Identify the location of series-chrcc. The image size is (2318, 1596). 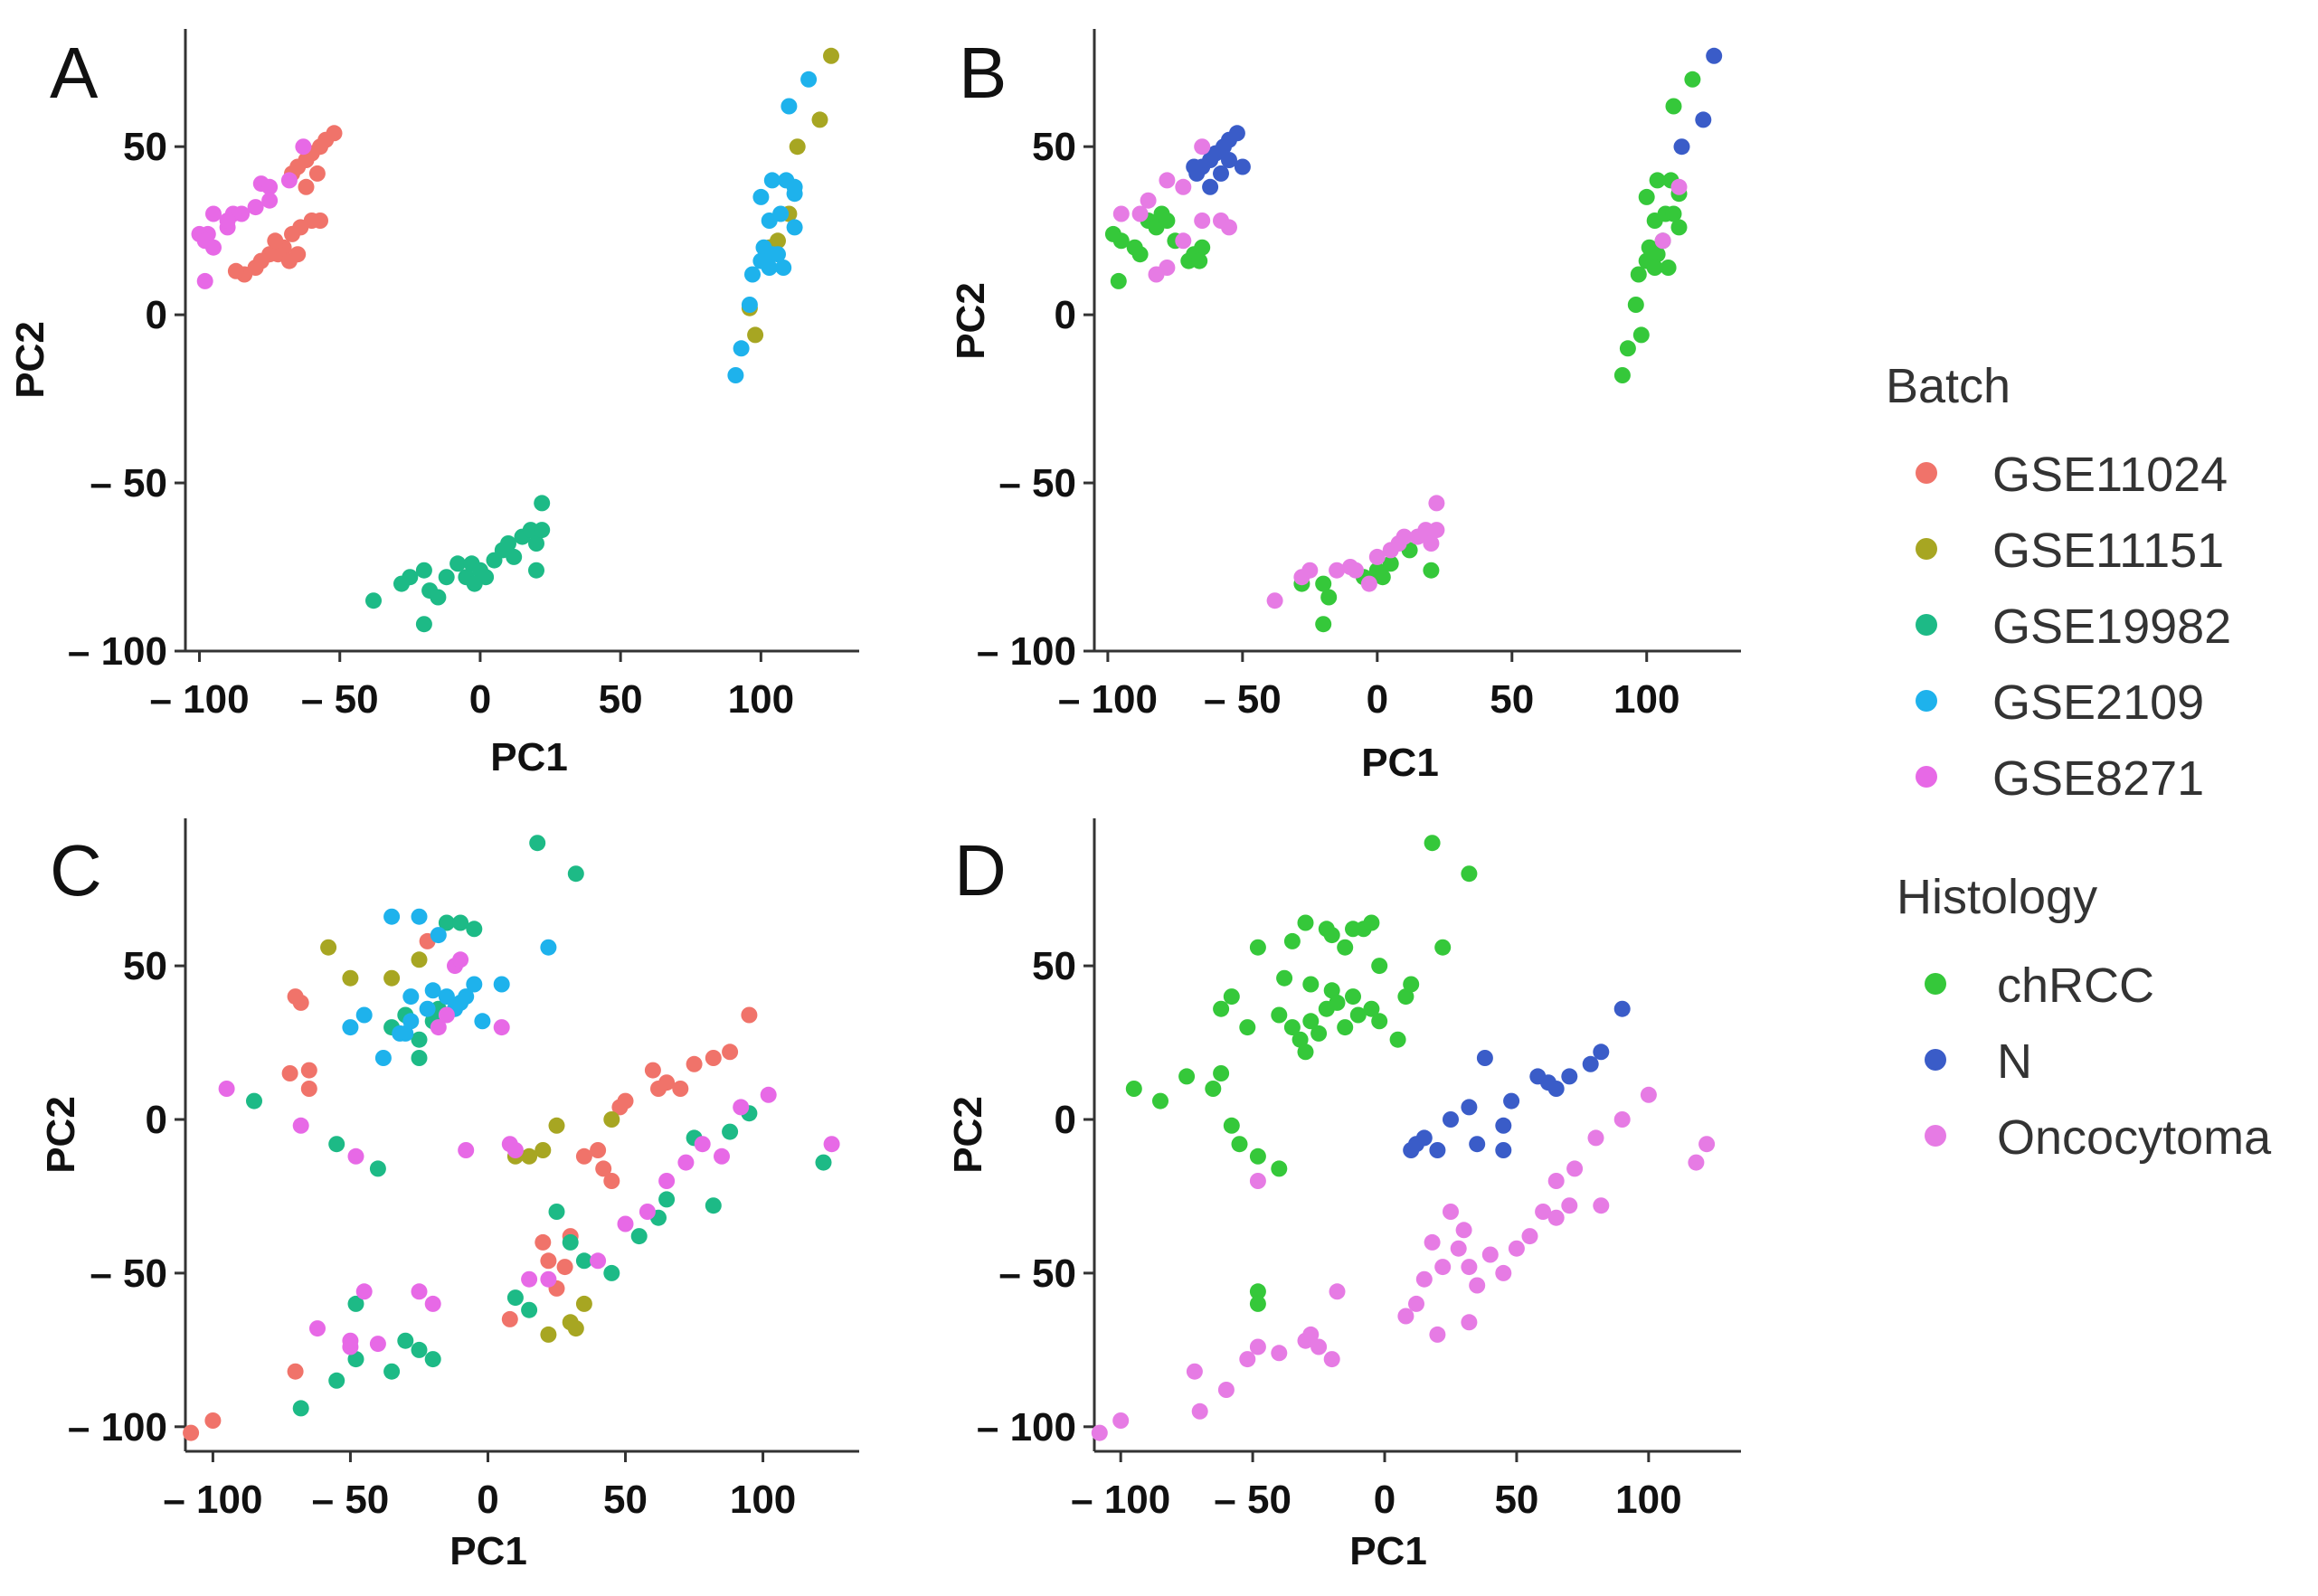
(1301, 1073).